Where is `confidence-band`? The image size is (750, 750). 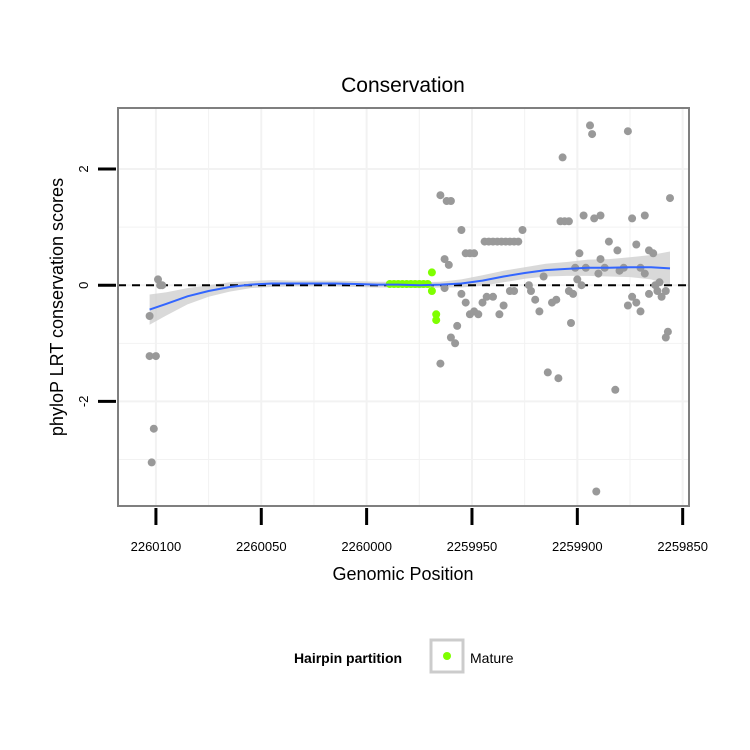 confidence-band is located at coordinates (410, 288).